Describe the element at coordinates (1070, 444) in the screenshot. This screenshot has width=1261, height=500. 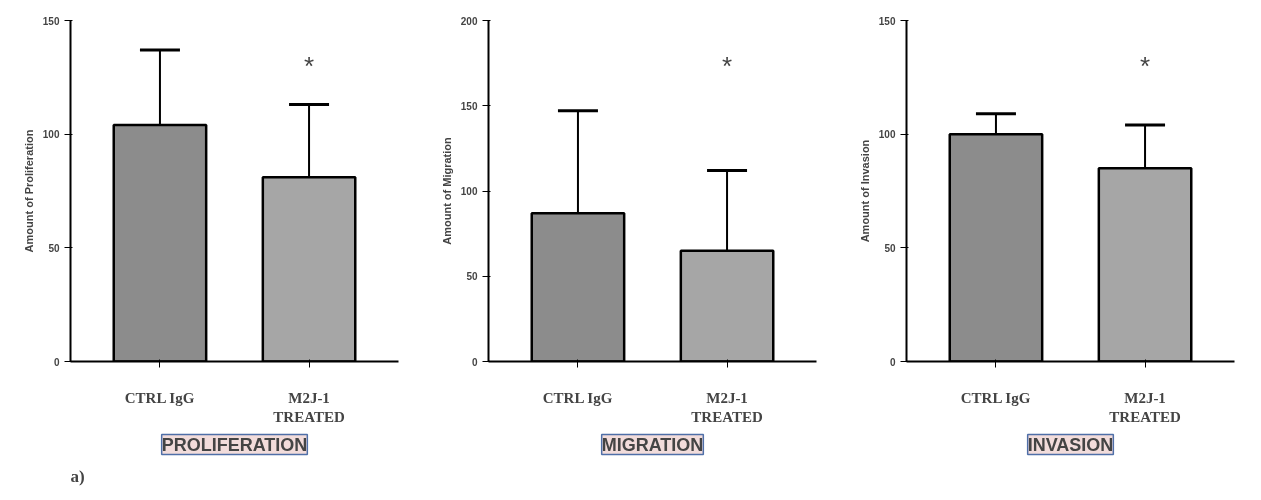
I see `text: INVASION` at that location.